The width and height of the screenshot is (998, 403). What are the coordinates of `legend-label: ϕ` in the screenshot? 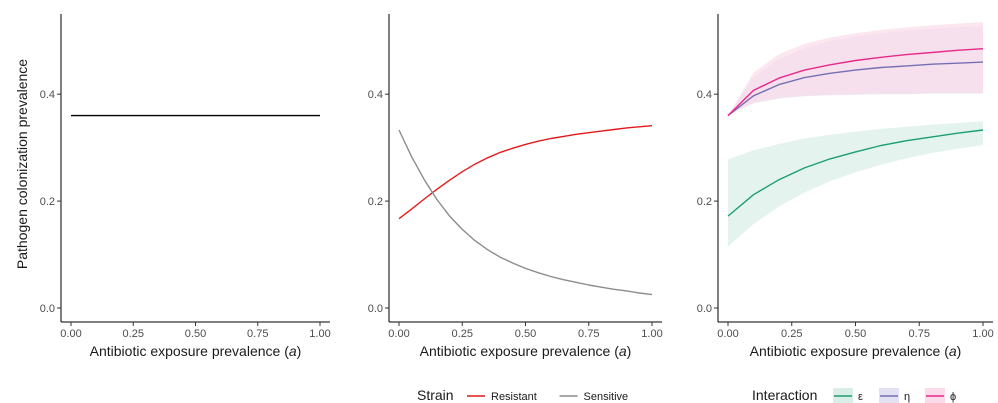 It's located at (953, 397).